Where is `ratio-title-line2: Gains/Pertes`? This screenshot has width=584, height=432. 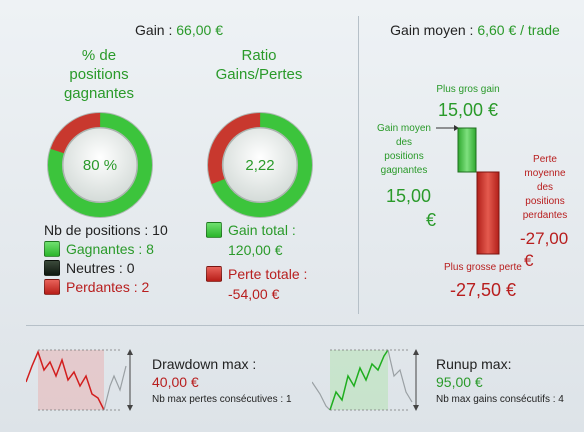 ratio-title-line2: Gains/Pertes is located at coordinates (259, 74).